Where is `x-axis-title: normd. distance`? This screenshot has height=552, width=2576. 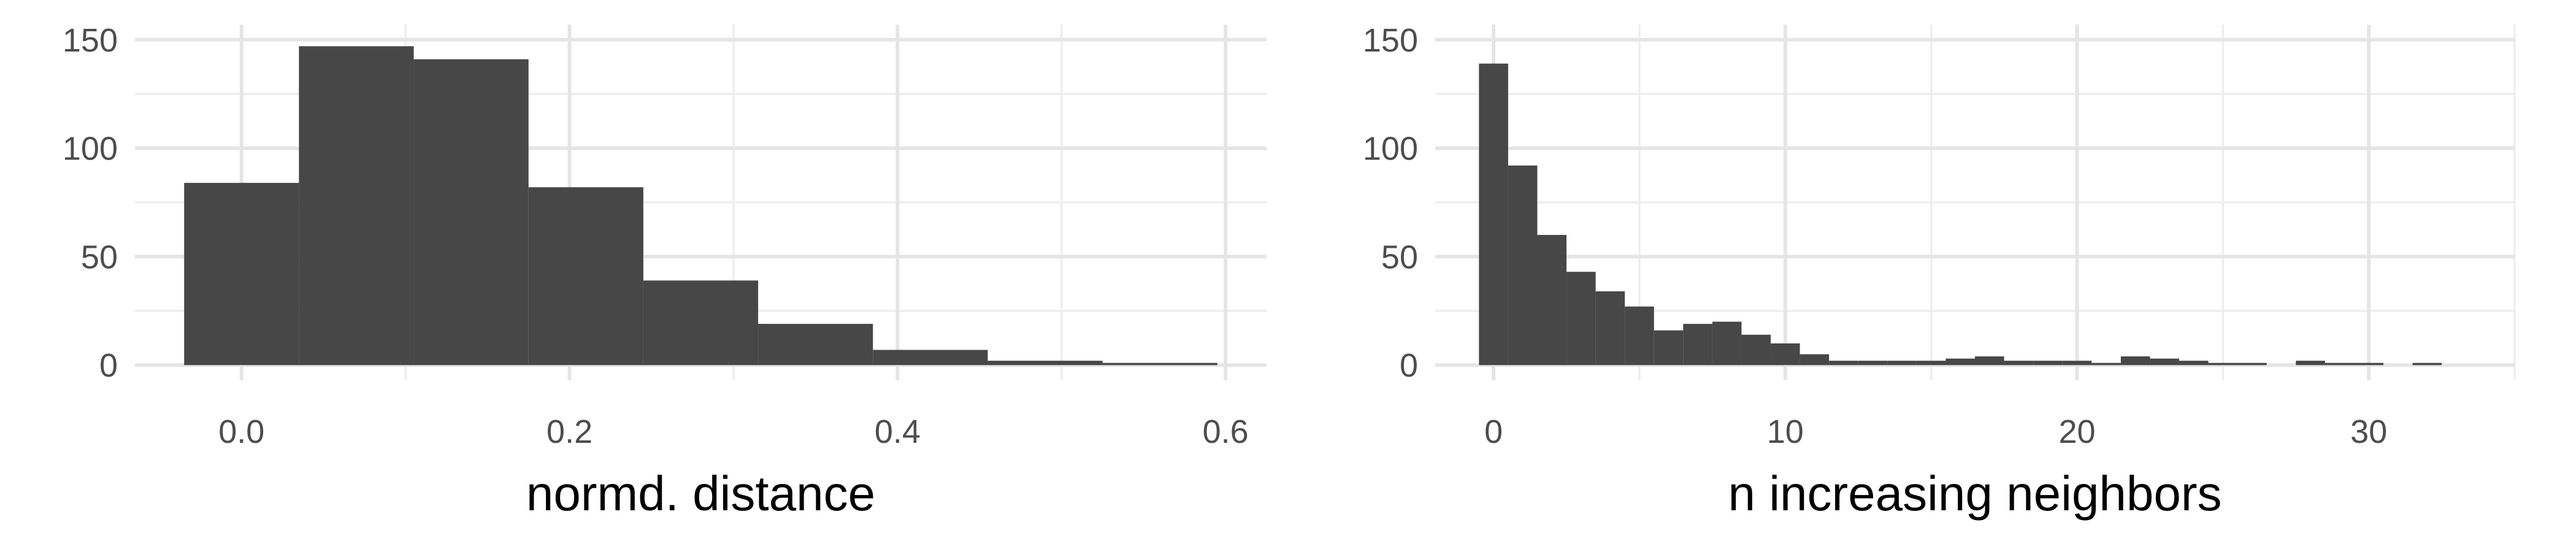 x-axis-title: normd. distance is located at coordinates (700, 493).